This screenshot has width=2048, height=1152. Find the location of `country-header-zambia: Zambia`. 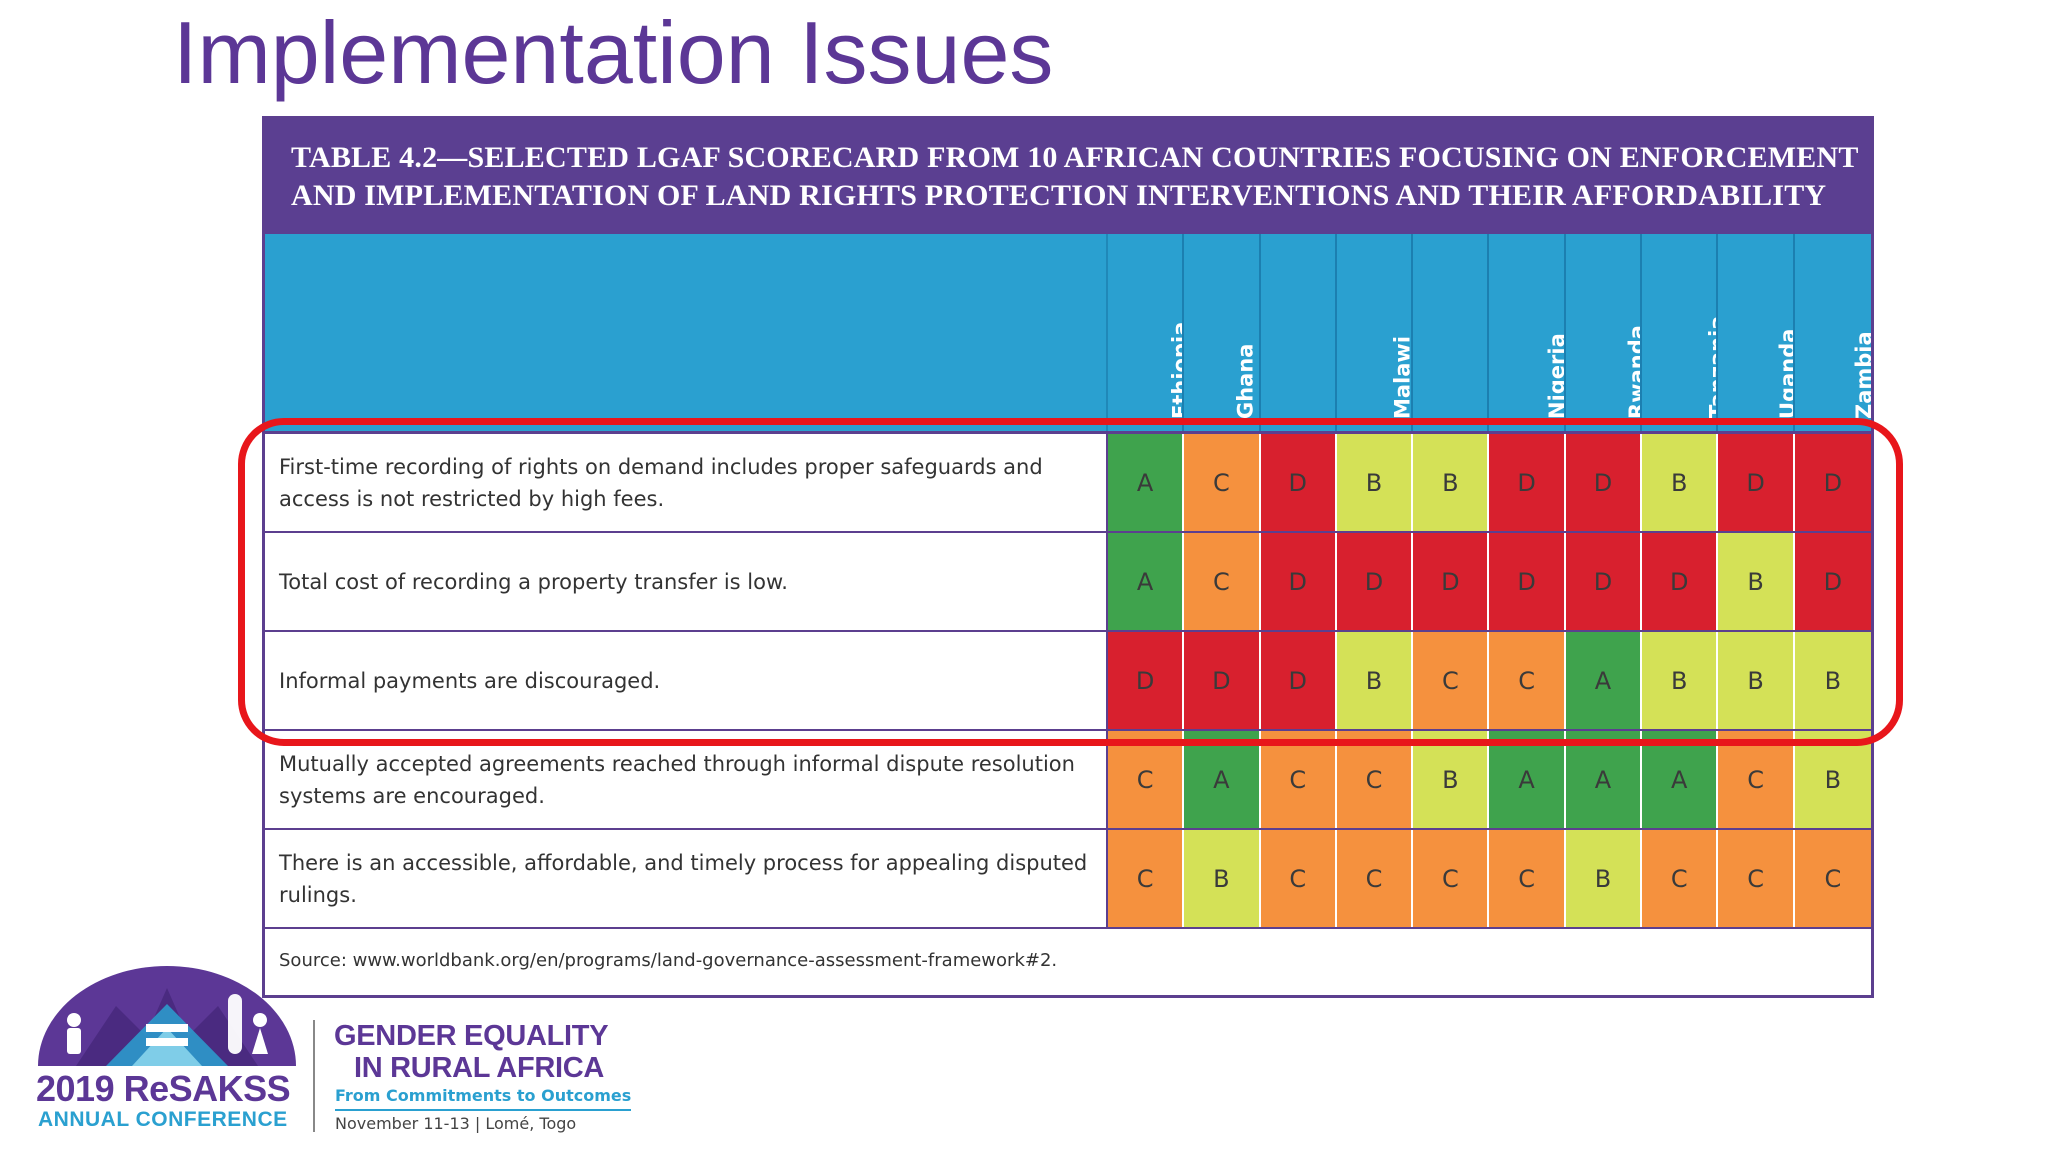

country-header-zambia: Zambia is located at coordinates (1832, 332).